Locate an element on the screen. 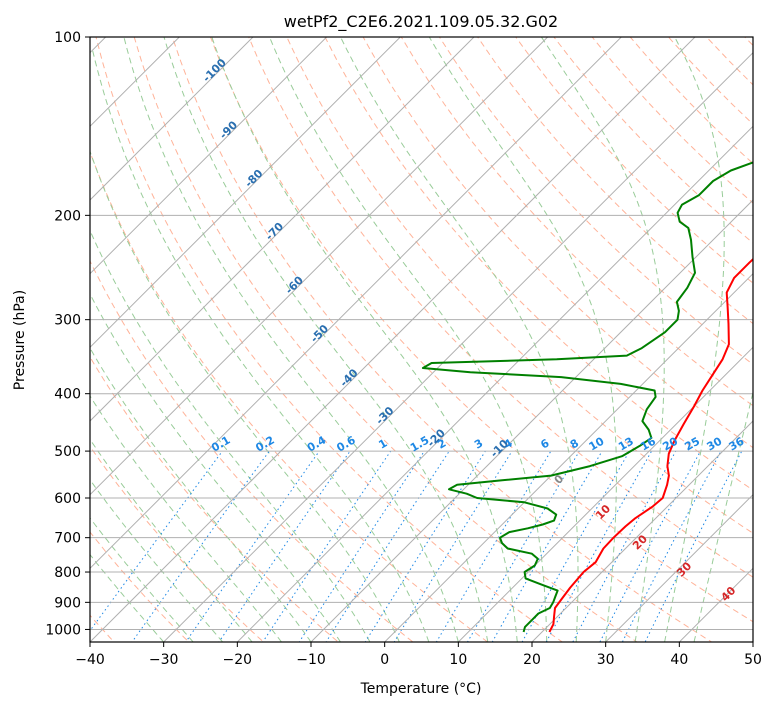 This screenshot has height=708, width=775. temperature-profile is located at coordinates (650, 445).